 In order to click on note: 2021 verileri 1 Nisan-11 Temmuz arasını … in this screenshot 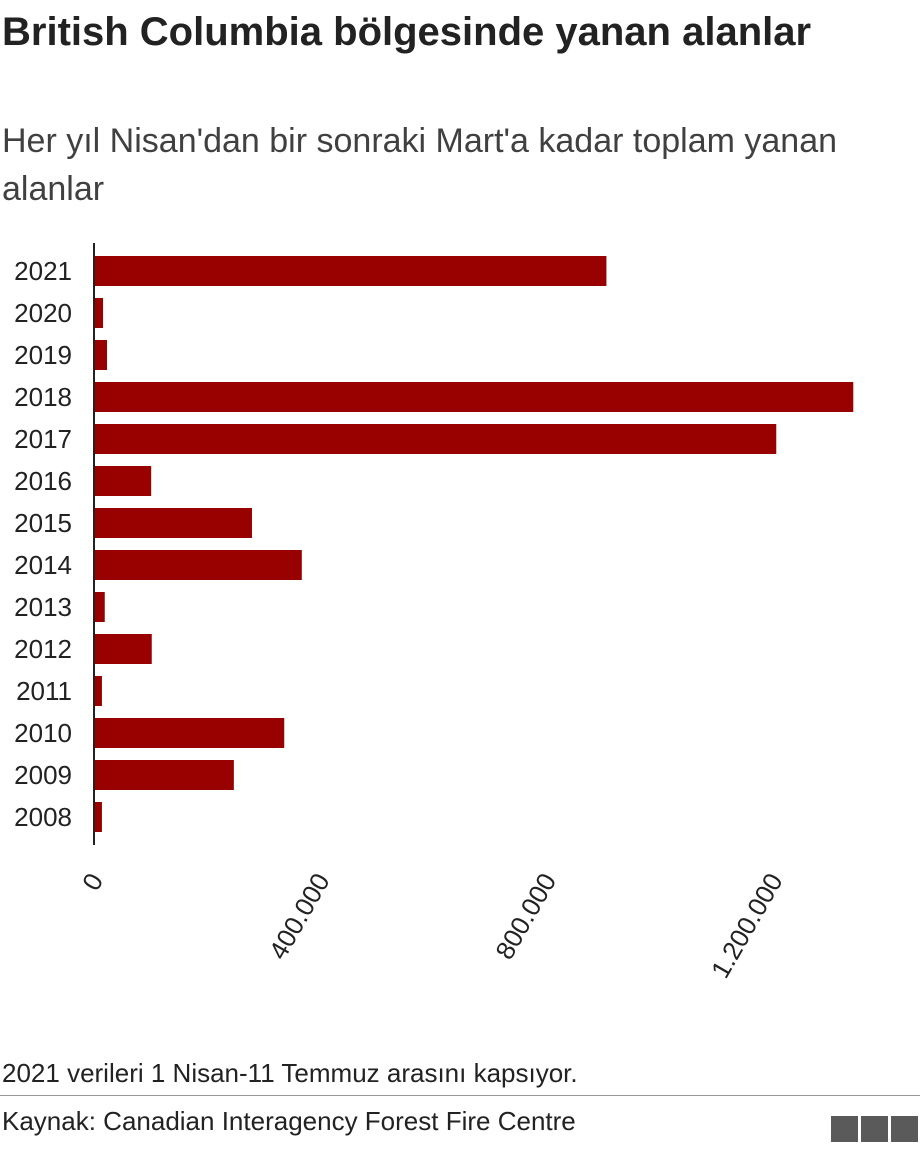, I will do `click(290, 1073)`.